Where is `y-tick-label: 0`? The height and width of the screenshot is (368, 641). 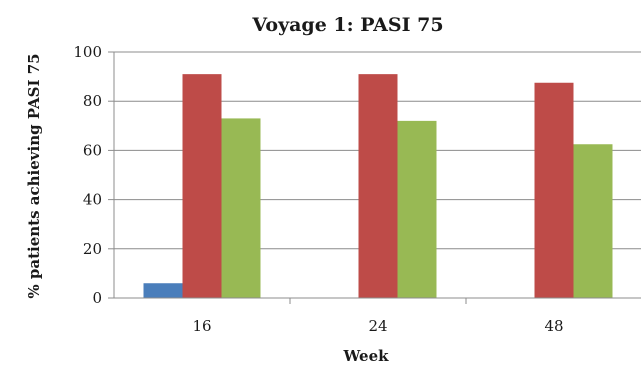 y-tick-label: 0 is located at coordinates (97, 298).